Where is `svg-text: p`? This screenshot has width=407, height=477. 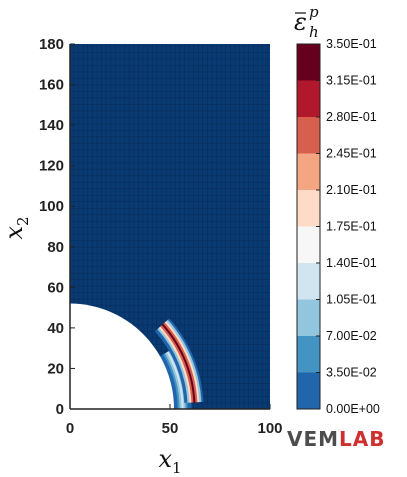 svg-text: p is located at coordinates (314, 12).